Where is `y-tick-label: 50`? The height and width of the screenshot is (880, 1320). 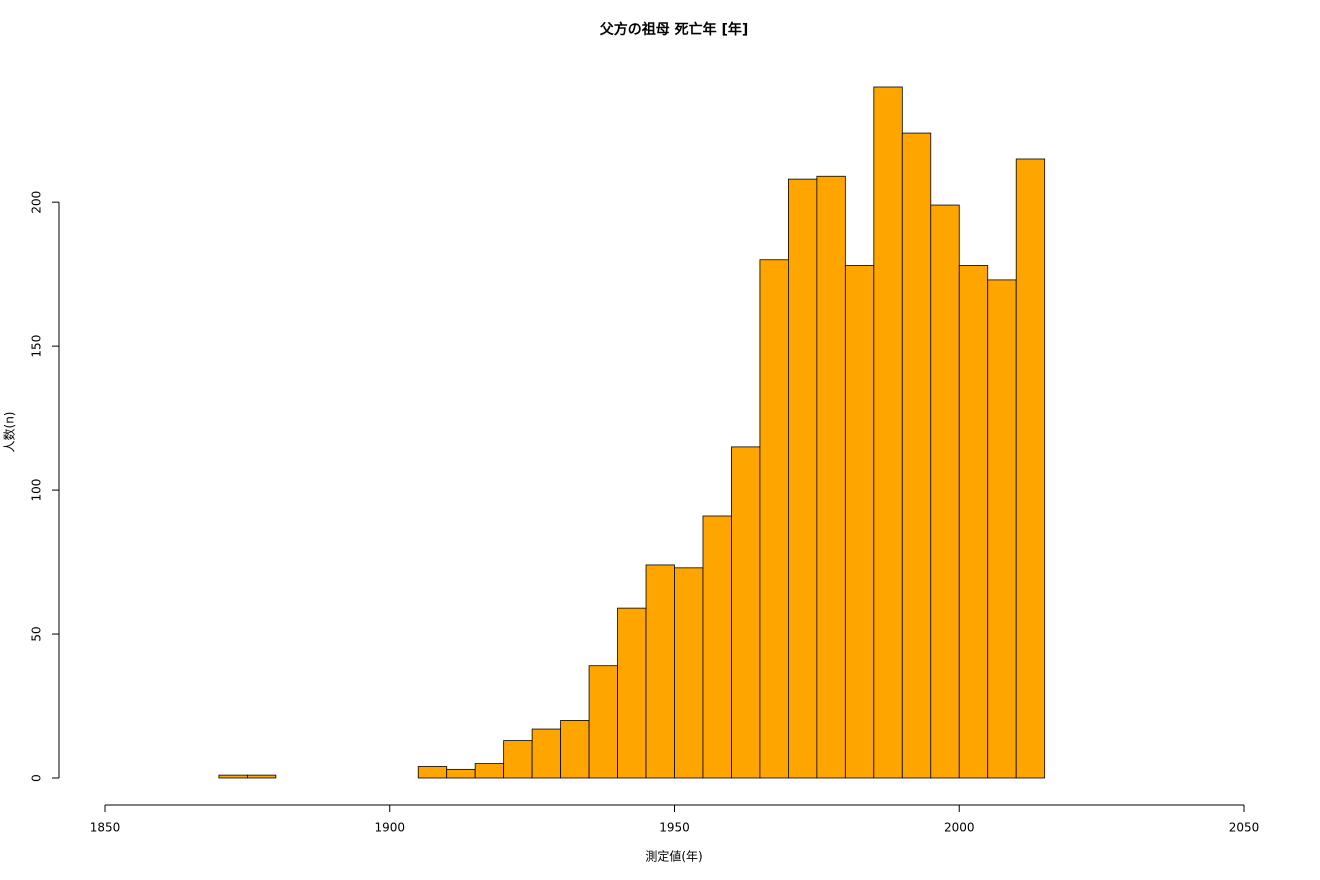 y-tick-label: 50 is located at coordinates (37, 633).